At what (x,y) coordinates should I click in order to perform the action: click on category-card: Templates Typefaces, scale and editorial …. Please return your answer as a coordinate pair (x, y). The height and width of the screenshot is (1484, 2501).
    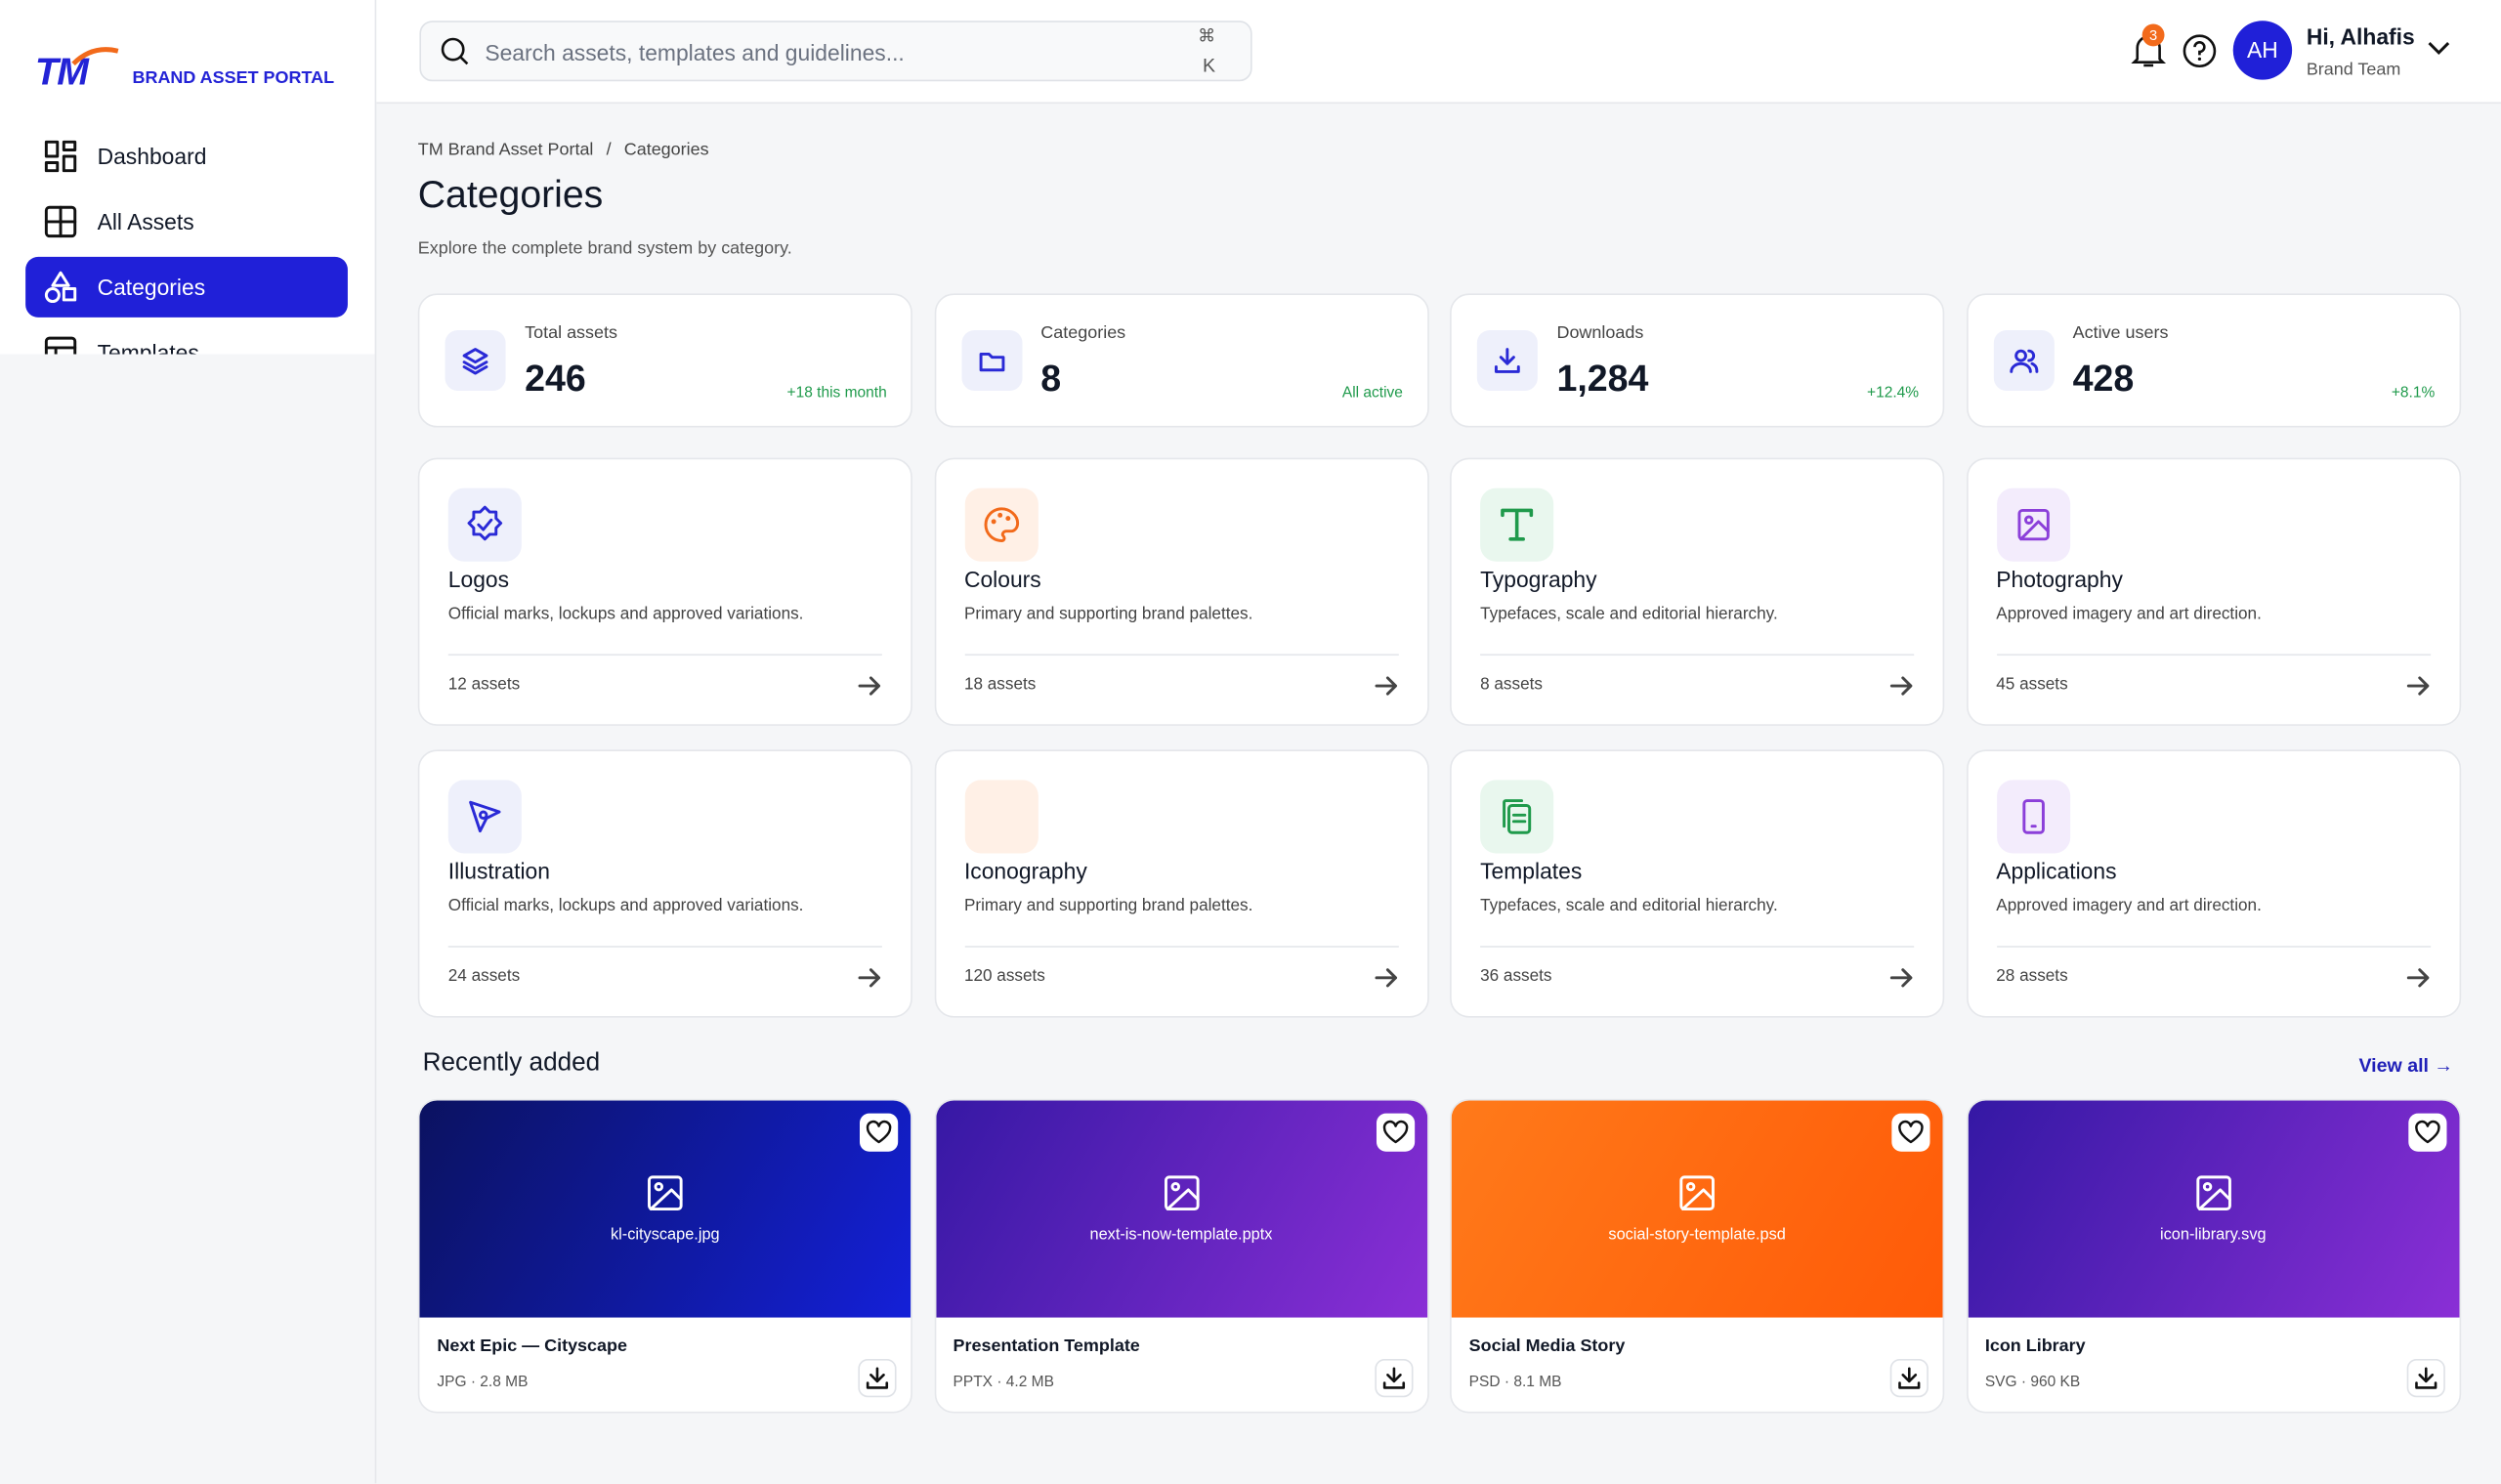
    Looking at the image, I should click on (1697, 884).